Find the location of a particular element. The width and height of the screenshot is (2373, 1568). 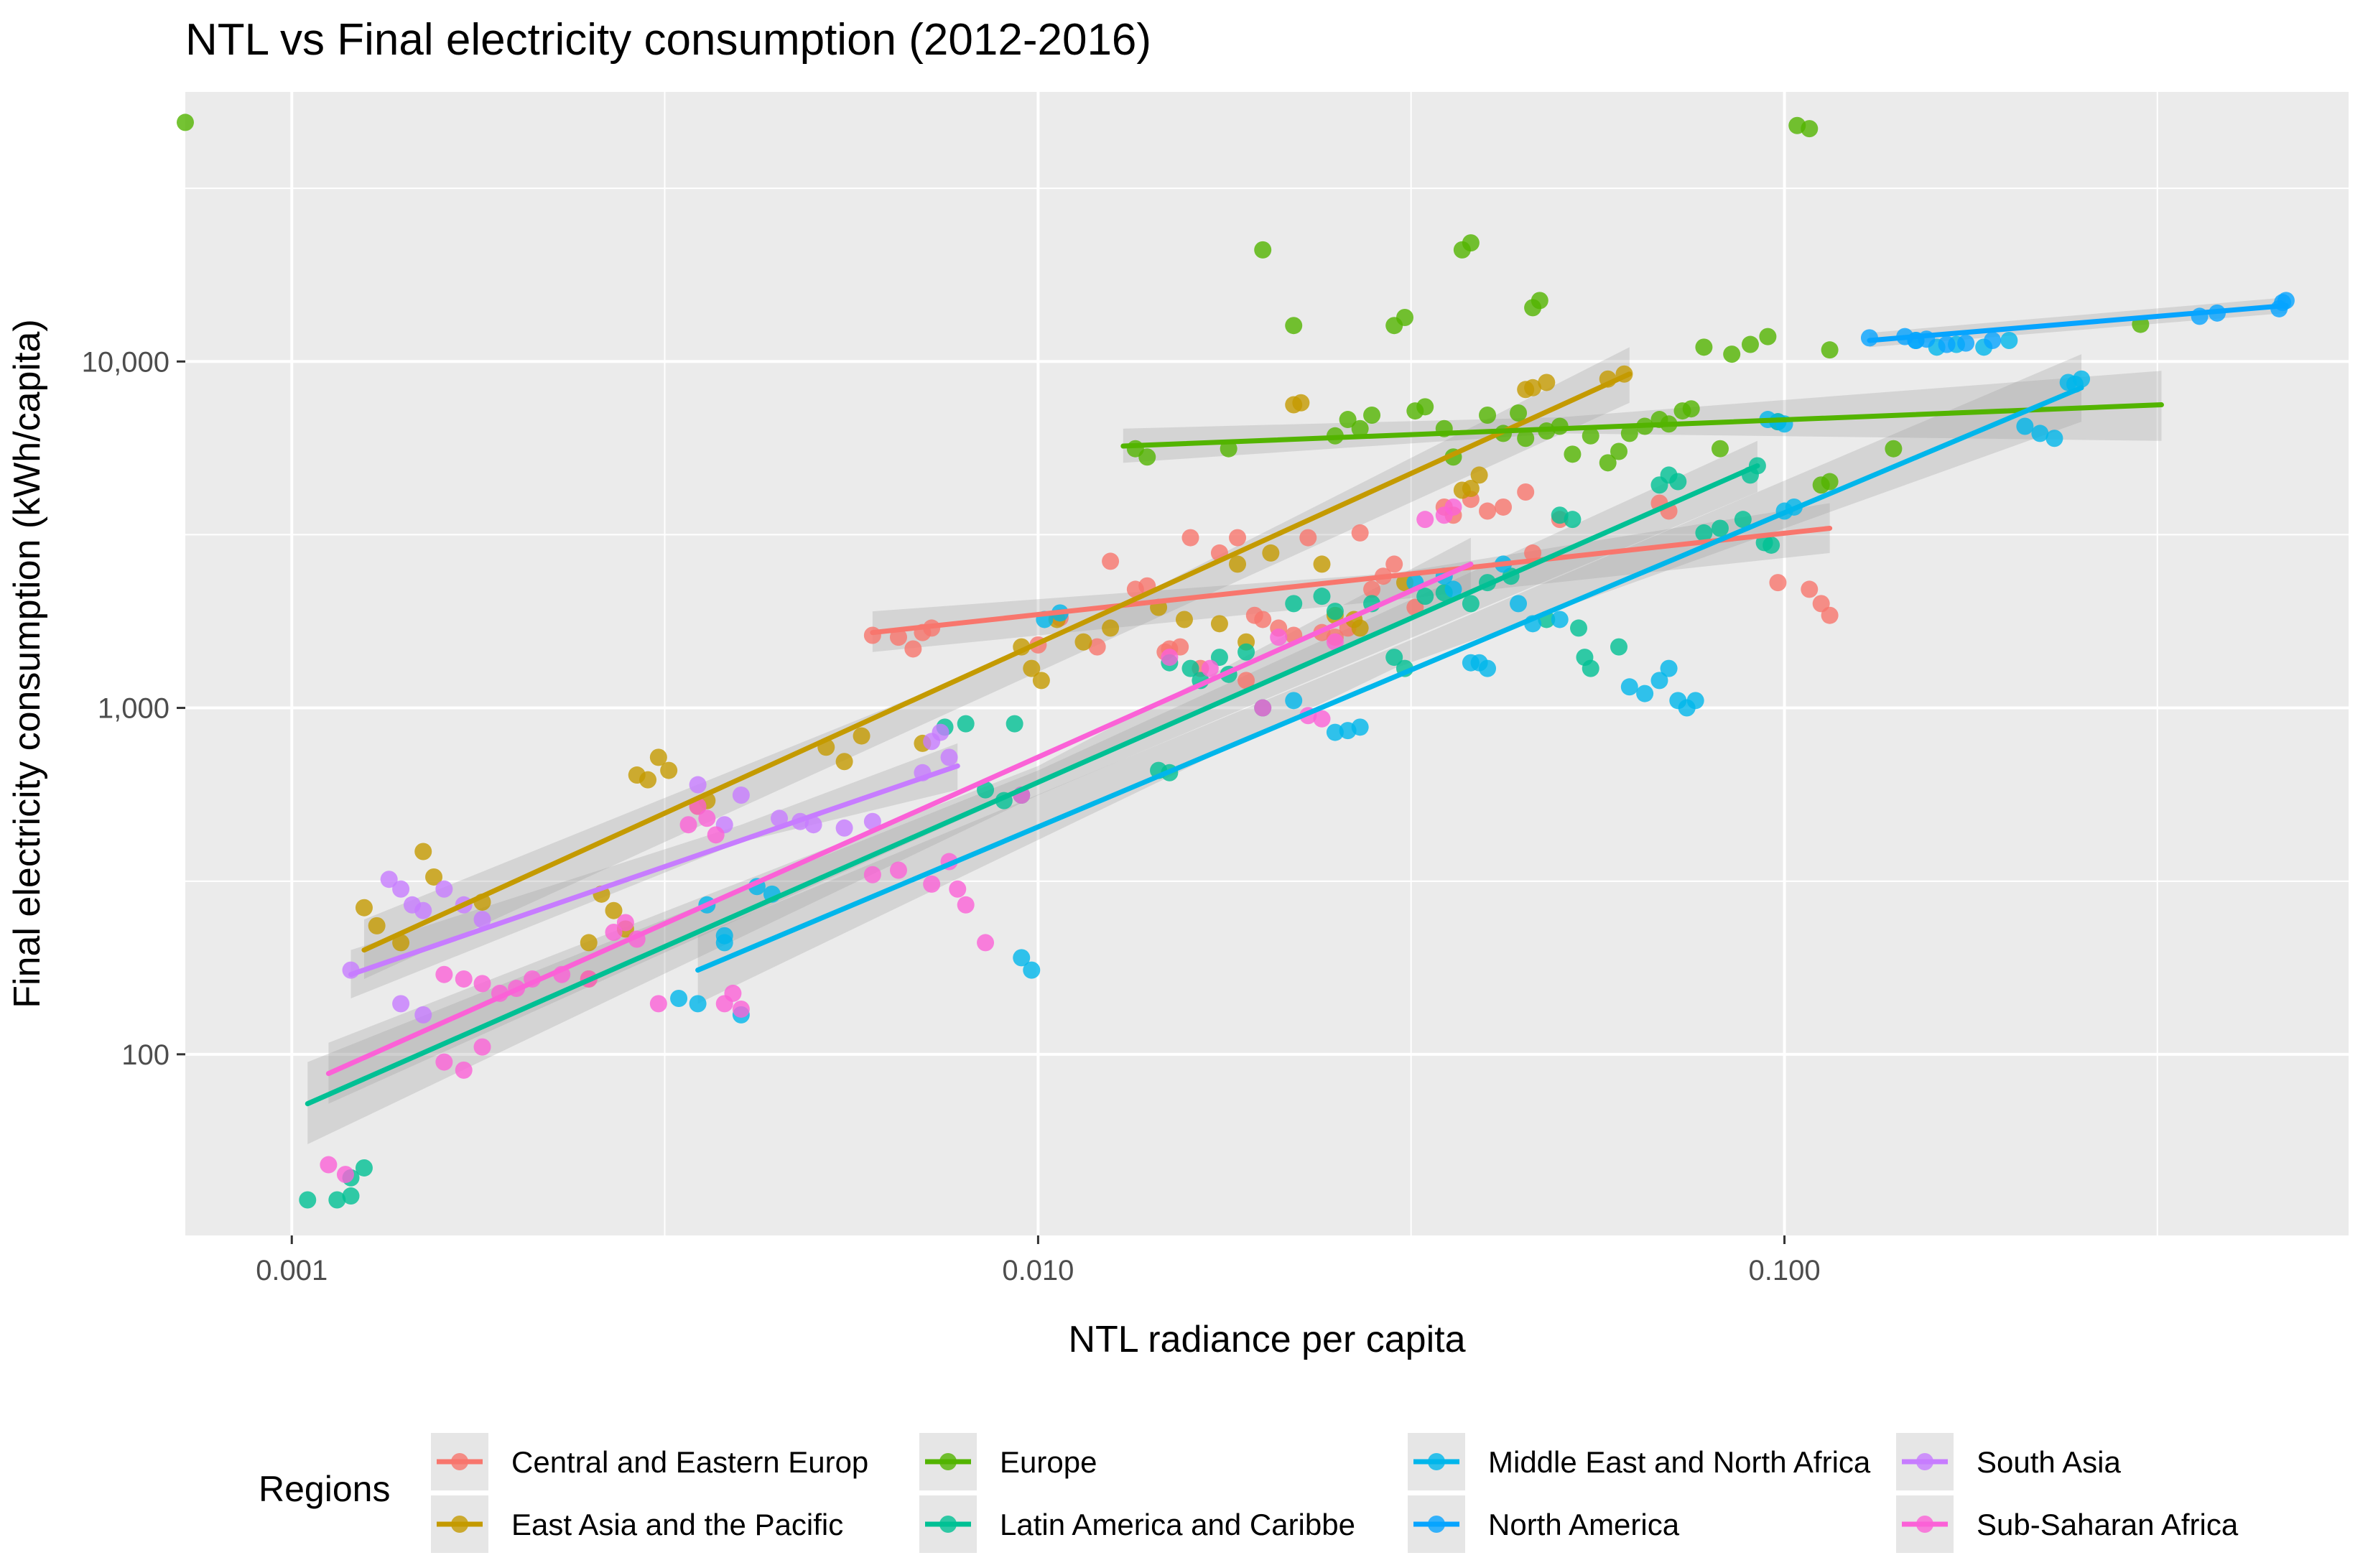

legend-point-latin-america-and-caribbe is located at coordinates (948, 1524).